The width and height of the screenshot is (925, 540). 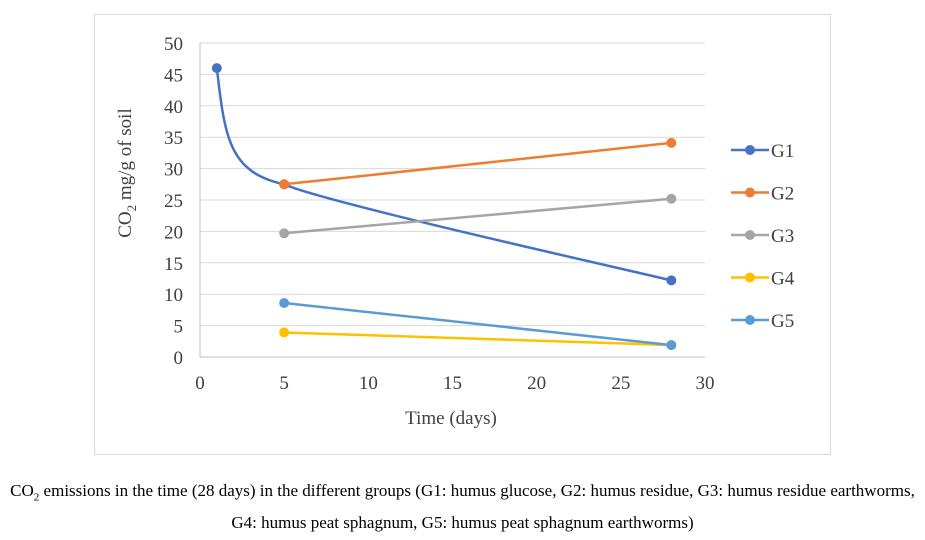 What do you see at coordinates (536, 383) in the screenshot?
I see `x-tick-label-20: 20` at bounding box center [536, 383].